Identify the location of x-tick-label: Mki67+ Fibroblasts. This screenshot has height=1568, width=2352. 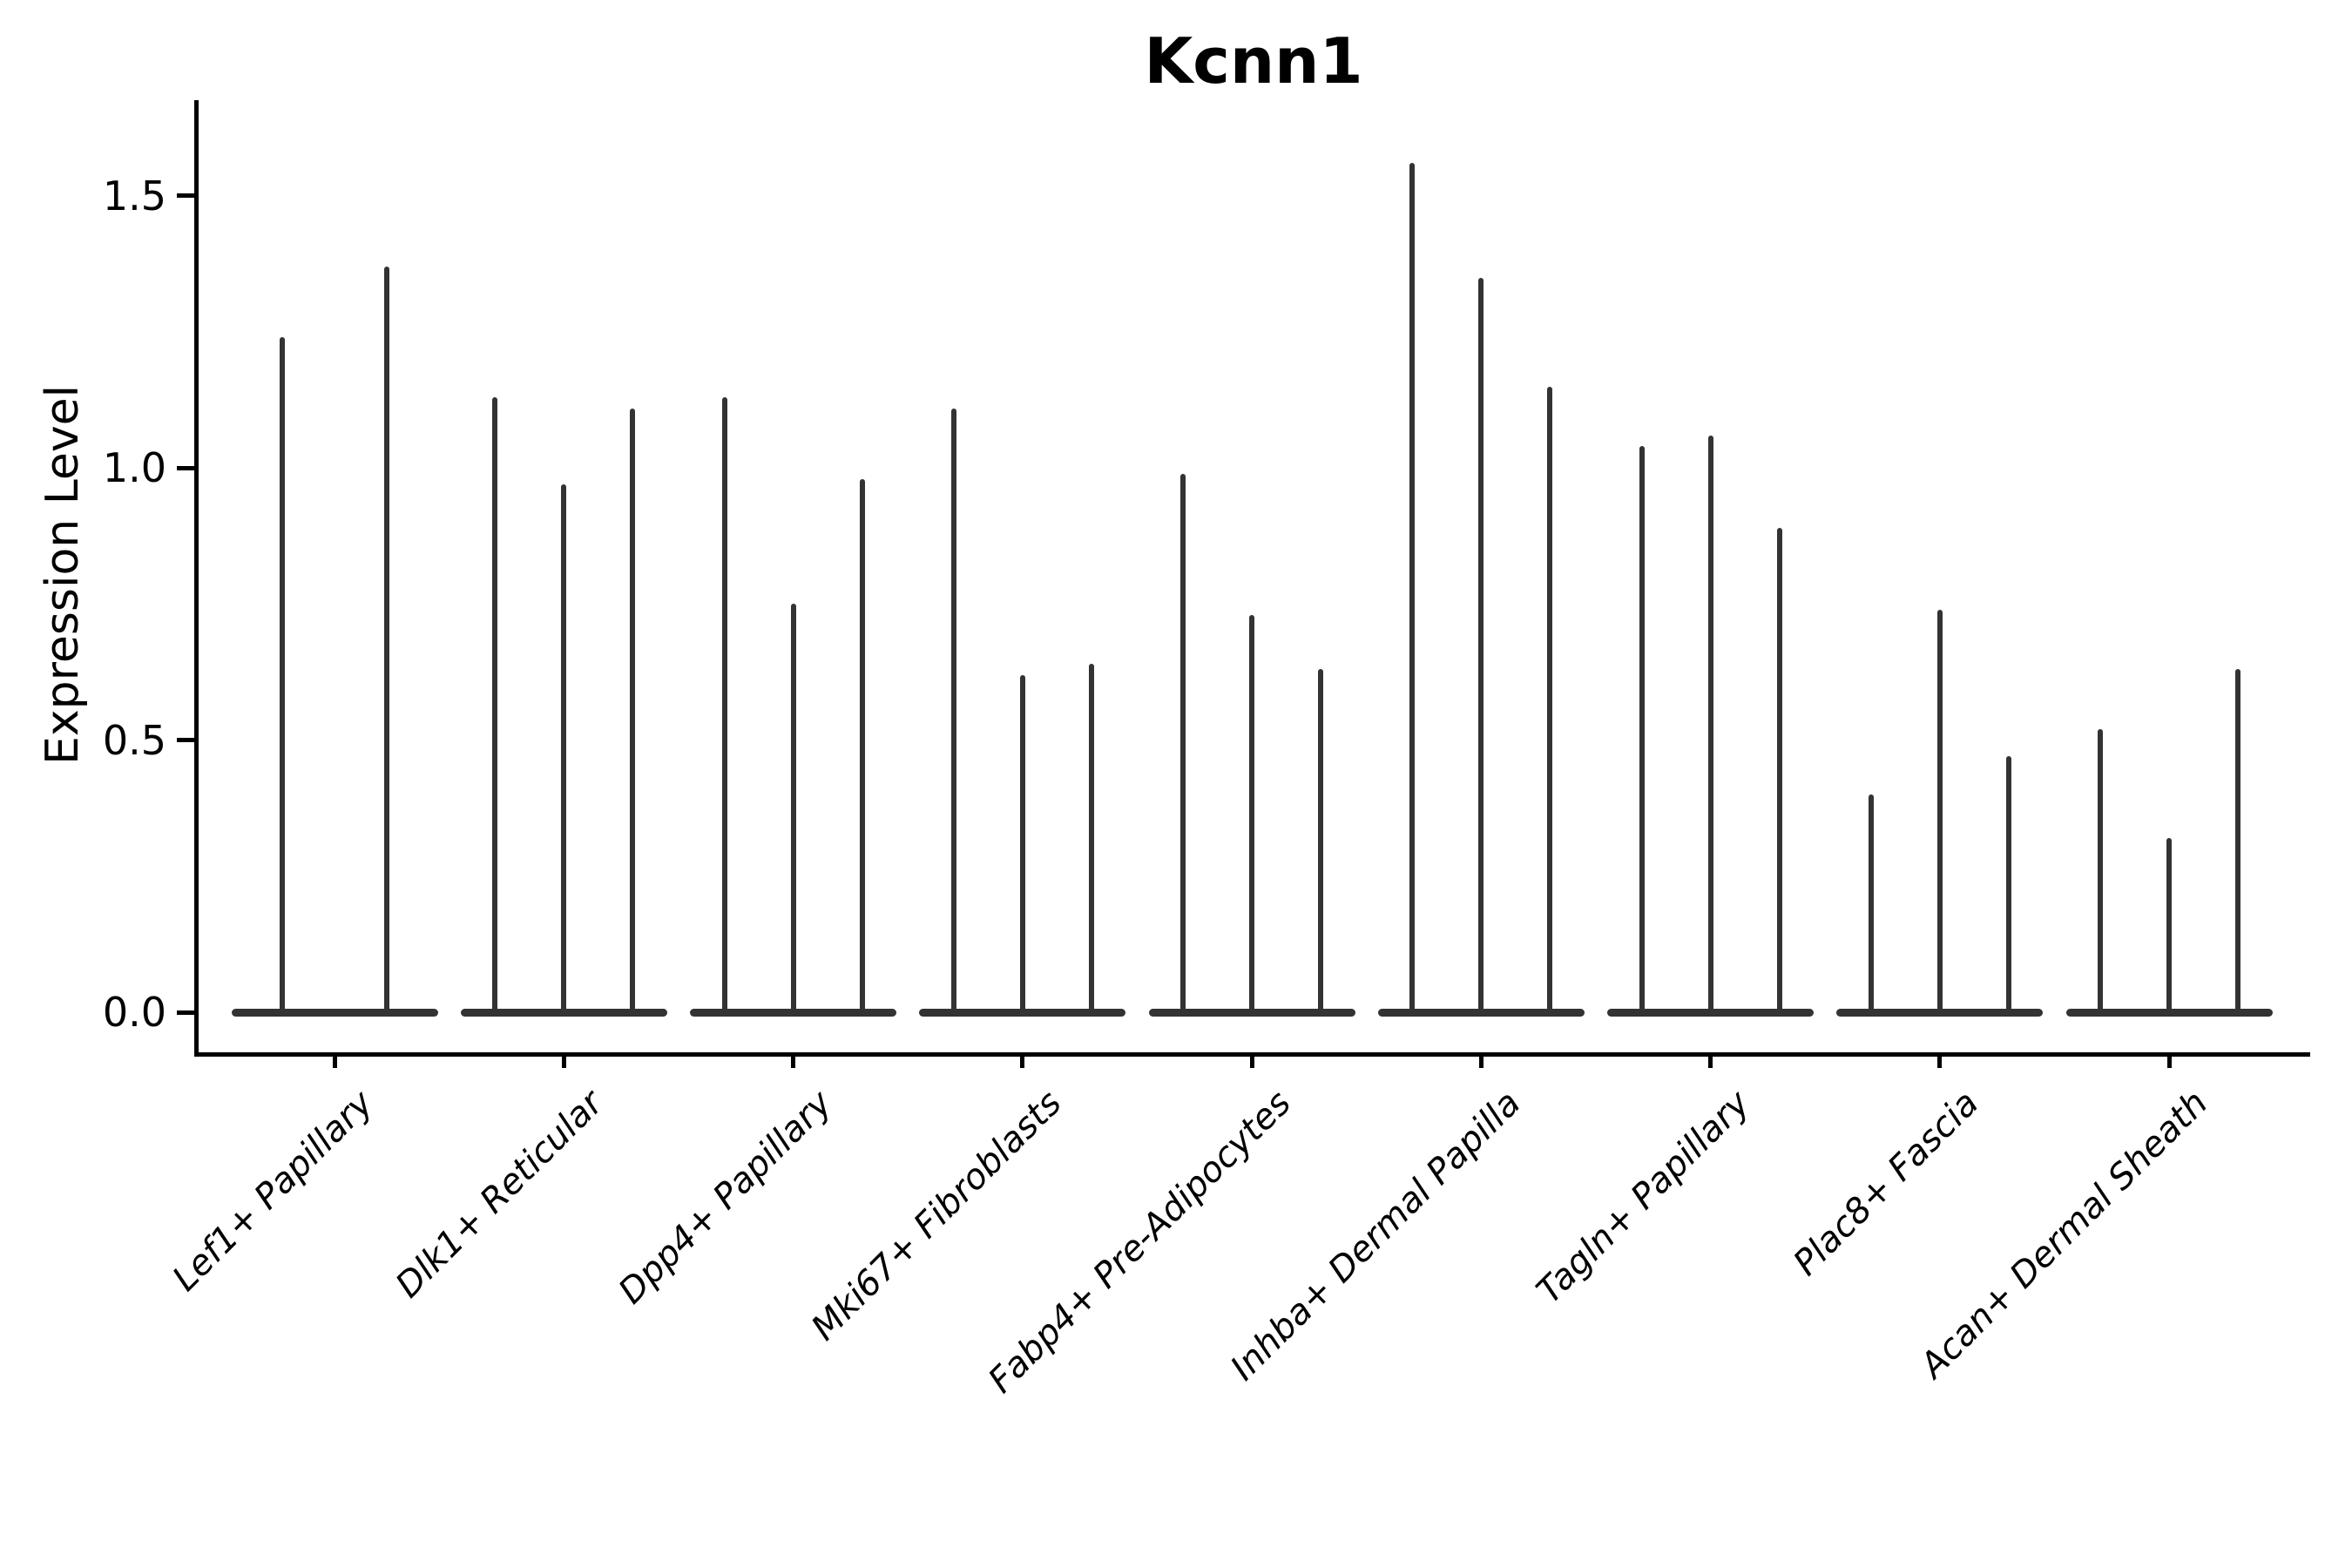
(936, 1215).